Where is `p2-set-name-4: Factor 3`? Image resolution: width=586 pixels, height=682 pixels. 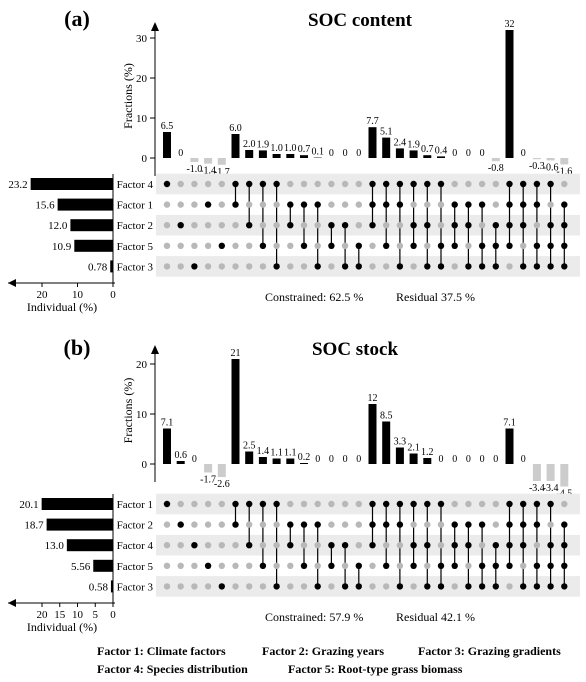
p2-set-name-4: Factor 3 is located at coordinates (135, 587).